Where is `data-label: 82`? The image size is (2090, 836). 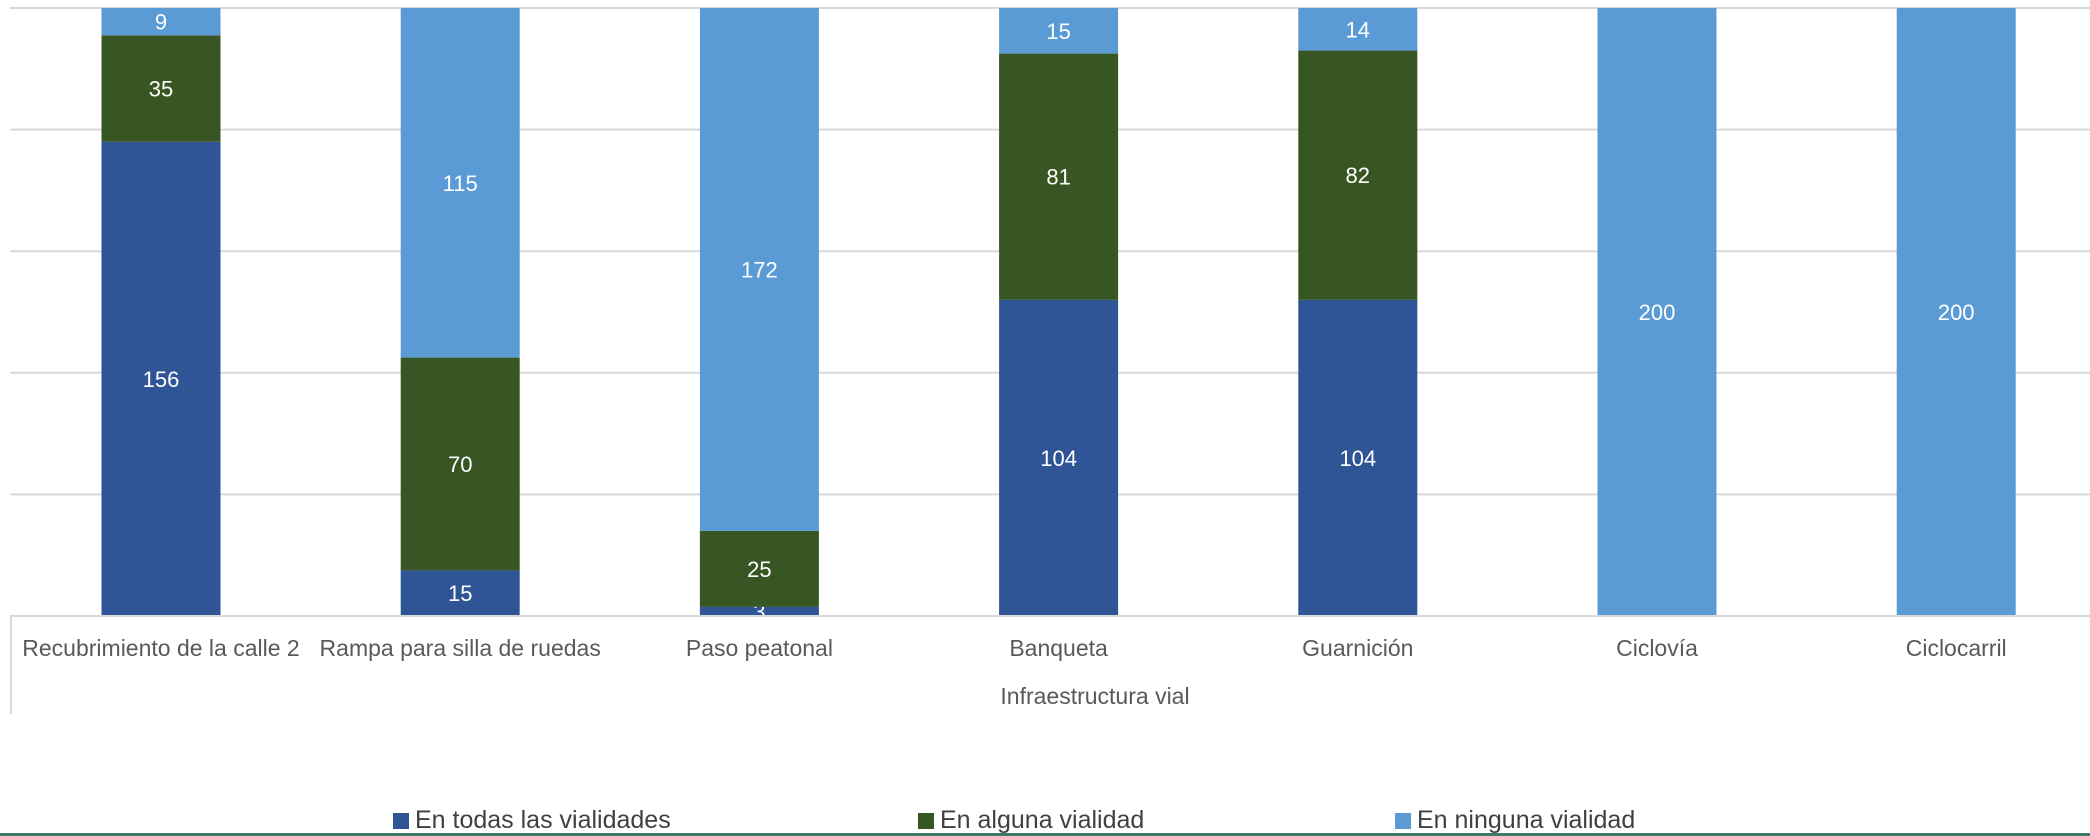
data-label: 82 is located at coordinates (1358, 175).